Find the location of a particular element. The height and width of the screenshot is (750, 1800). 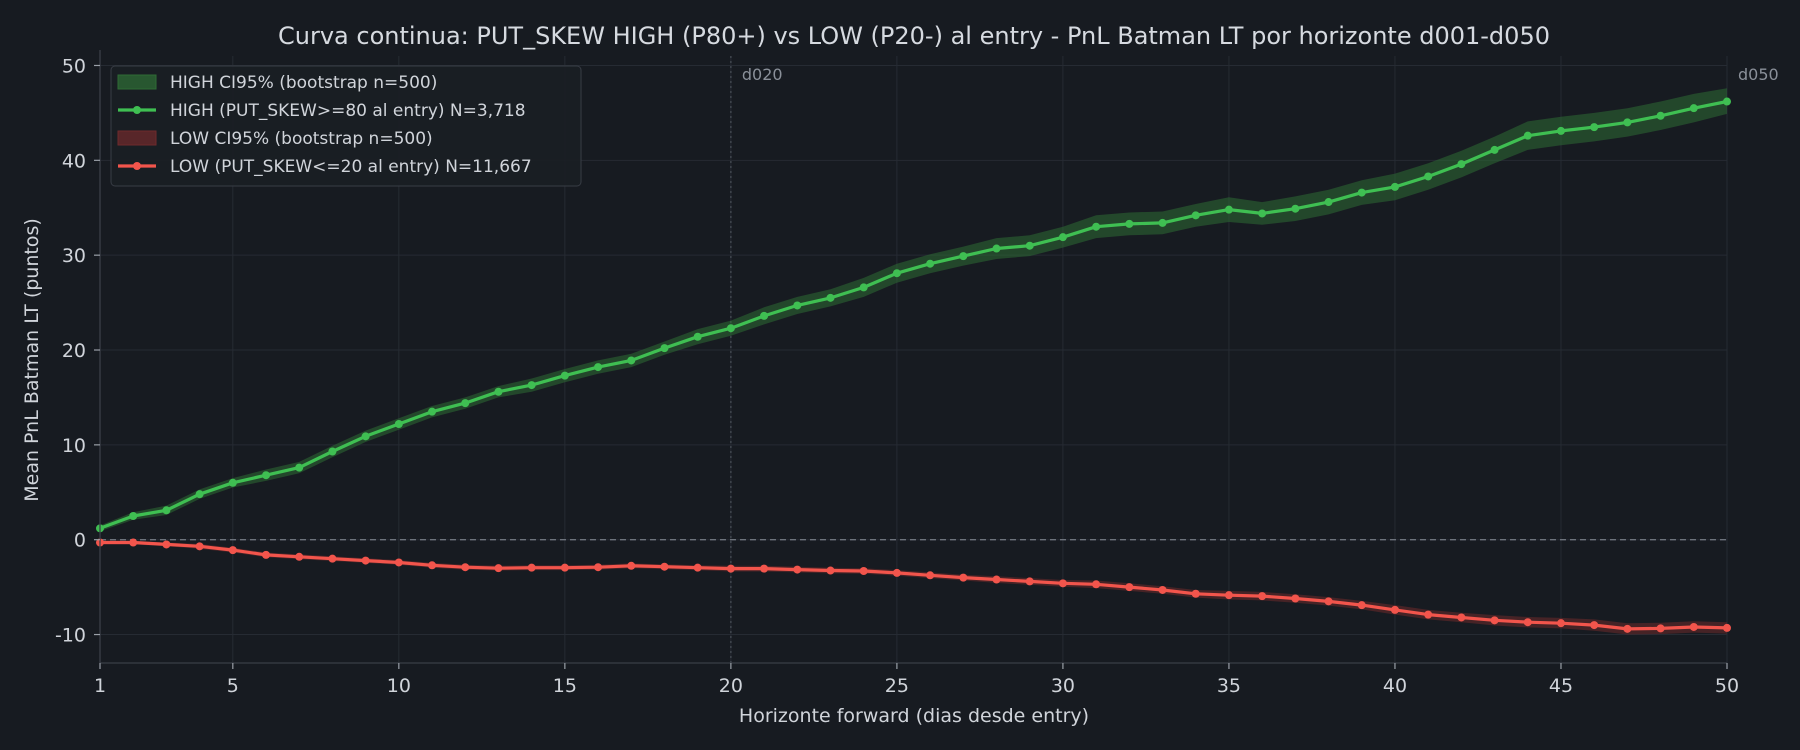

legend-box is located at coordinates (346, 126).